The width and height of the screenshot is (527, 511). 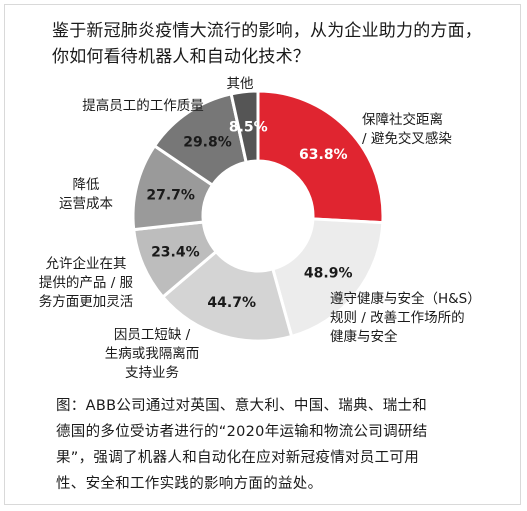 What do you see at coordinates (170, 195) in the screenshot?
I see `slice-value-label: 27.7%` at bounding box center [170, 195].